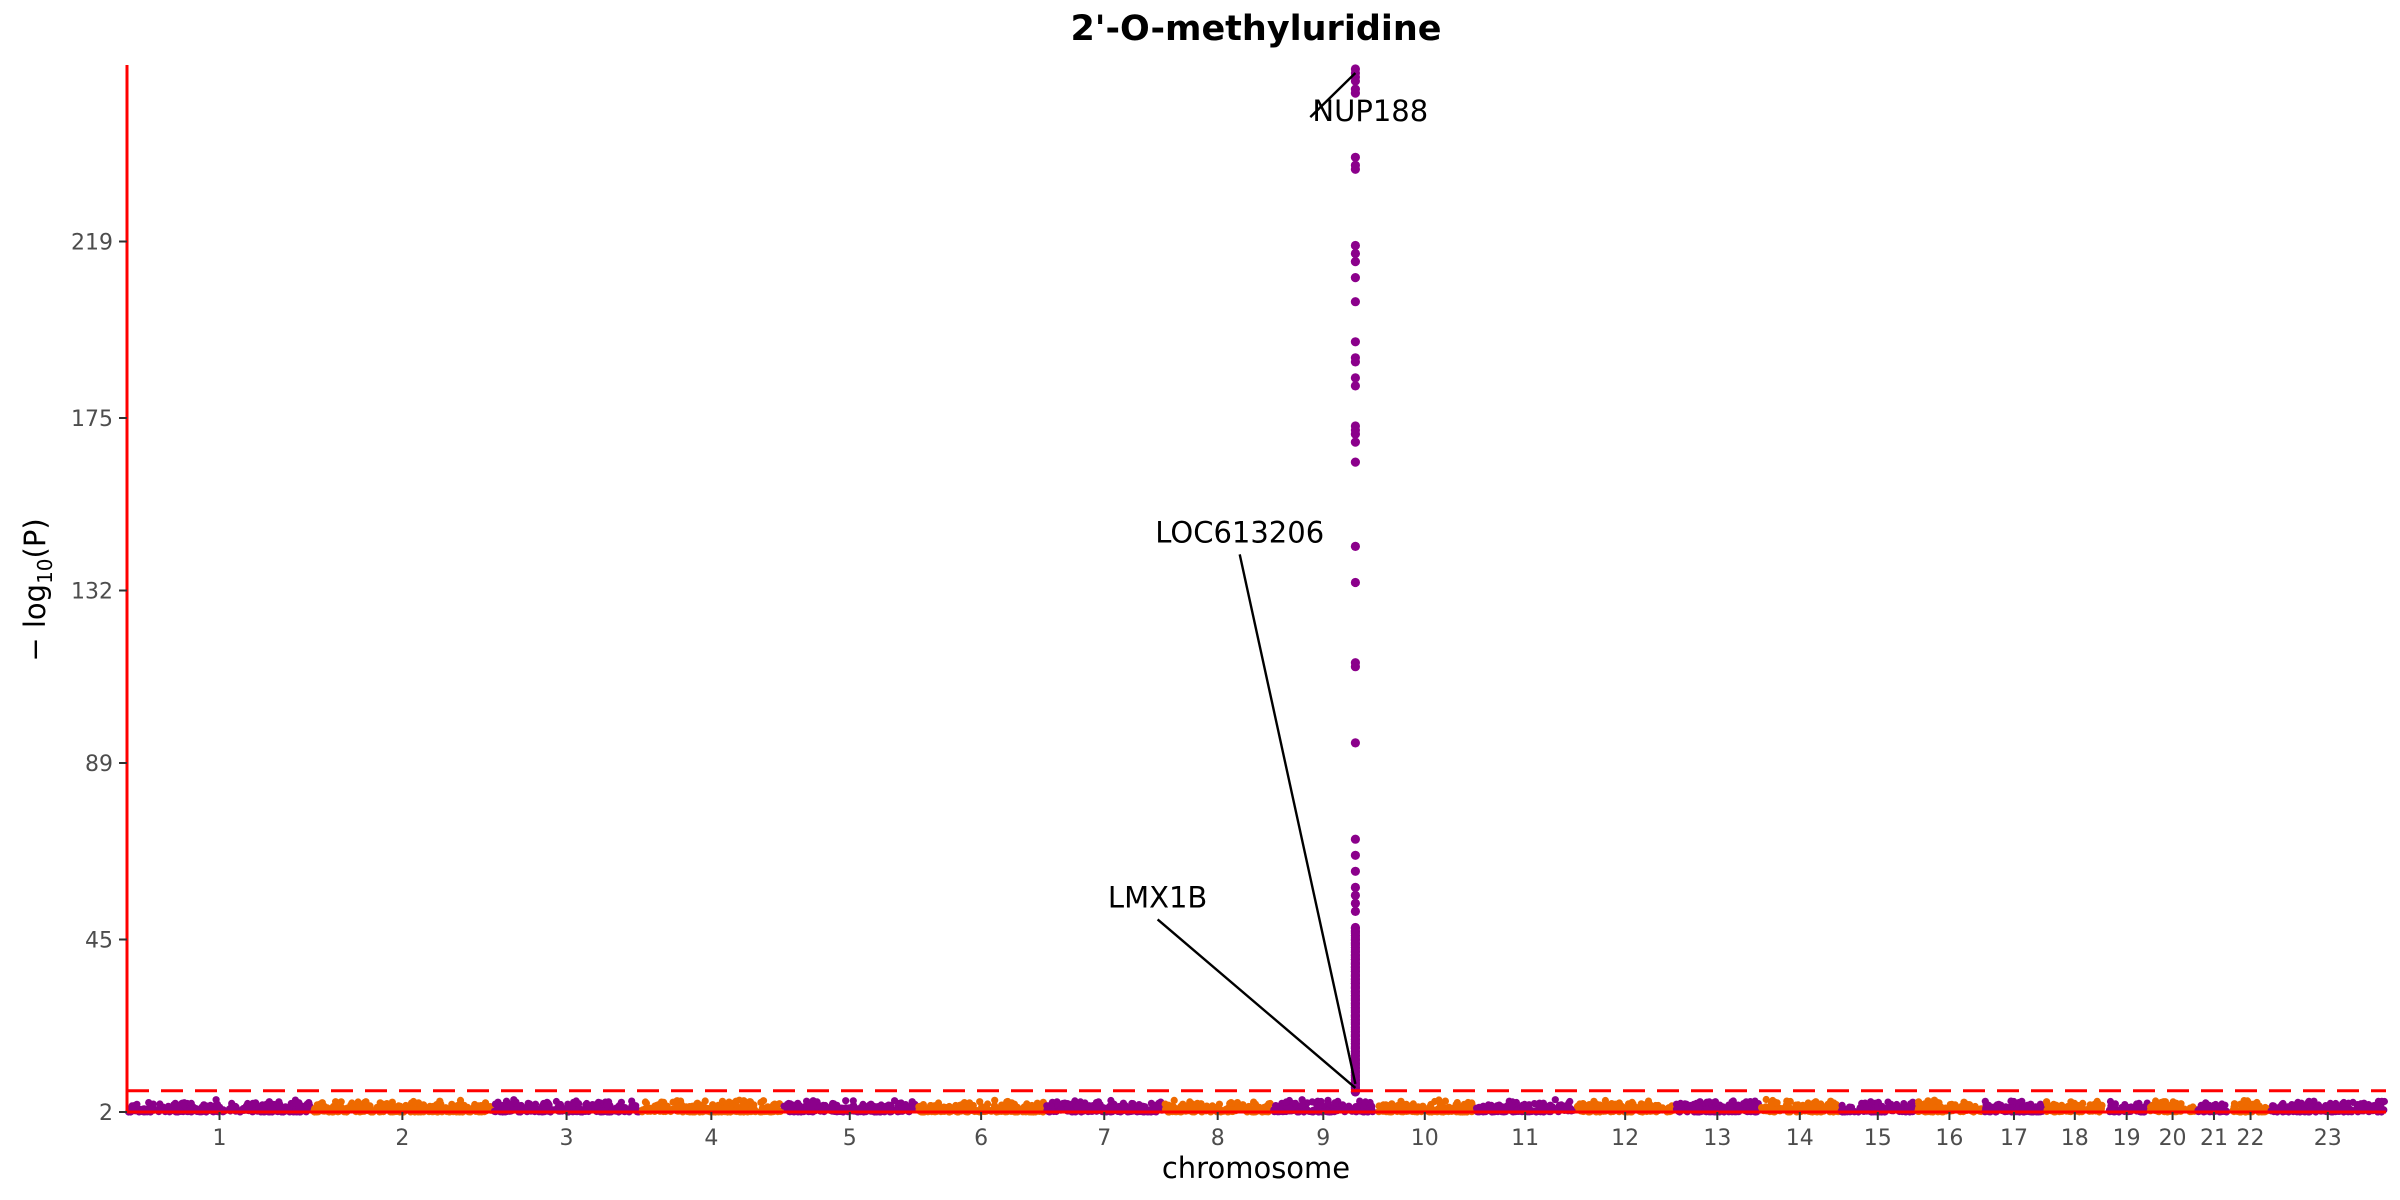 The image size is (2400, 1200). Describe the element at coordinates (1425, 1138) in the screenshot. I see `x-tick-label: 10` at that location.